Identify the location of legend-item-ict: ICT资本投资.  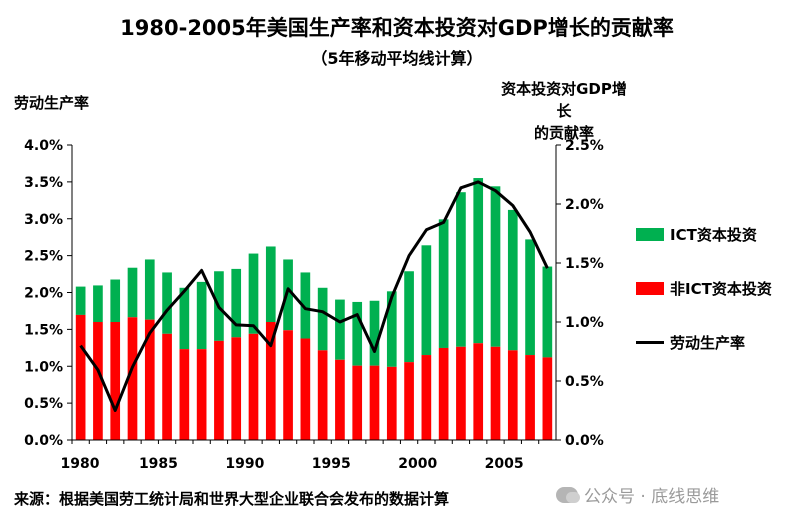
(696, 234).